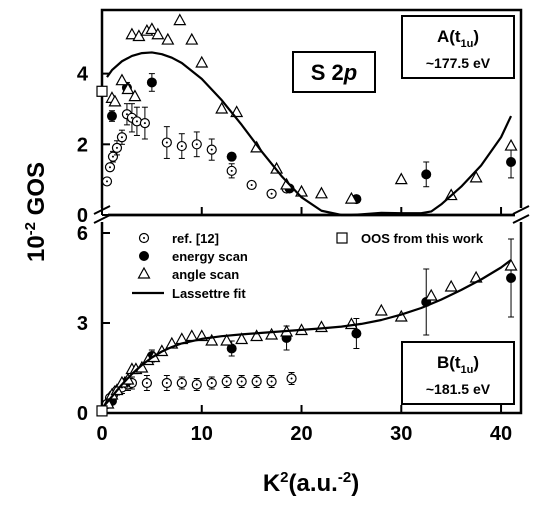  I want to click on panel-a-ref-12-point-11-dot, so click(196, 144).